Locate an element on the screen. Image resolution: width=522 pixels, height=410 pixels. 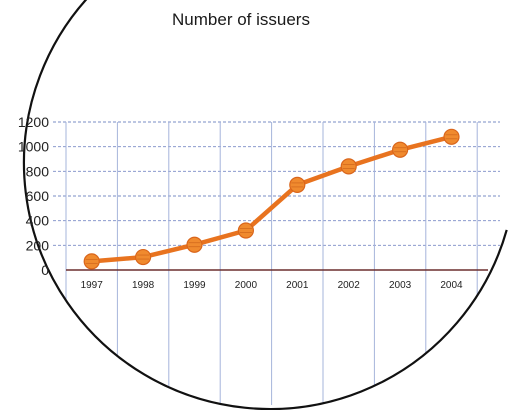
y-tick-label-200: 200 is located at coordinates (38, 245).